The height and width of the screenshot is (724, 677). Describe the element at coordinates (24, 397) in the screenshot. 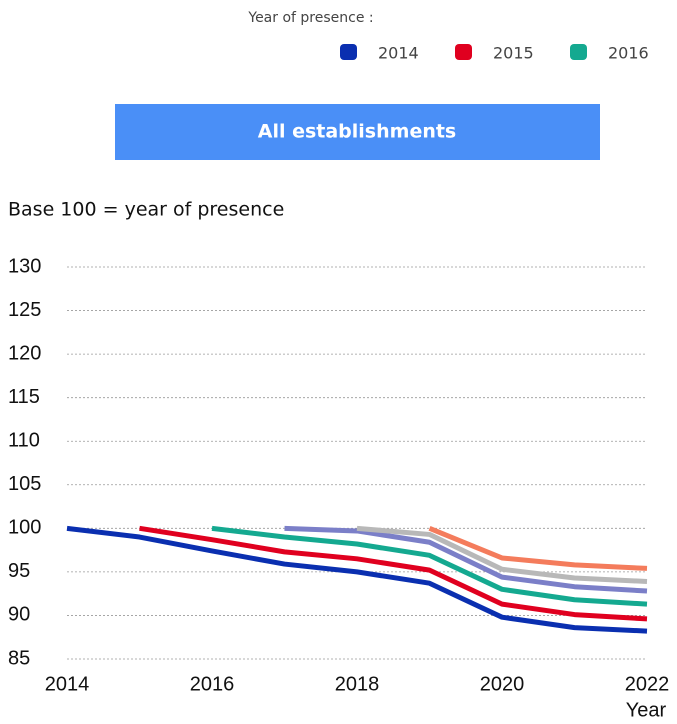

I see `y-tick-label: 115` at that location.